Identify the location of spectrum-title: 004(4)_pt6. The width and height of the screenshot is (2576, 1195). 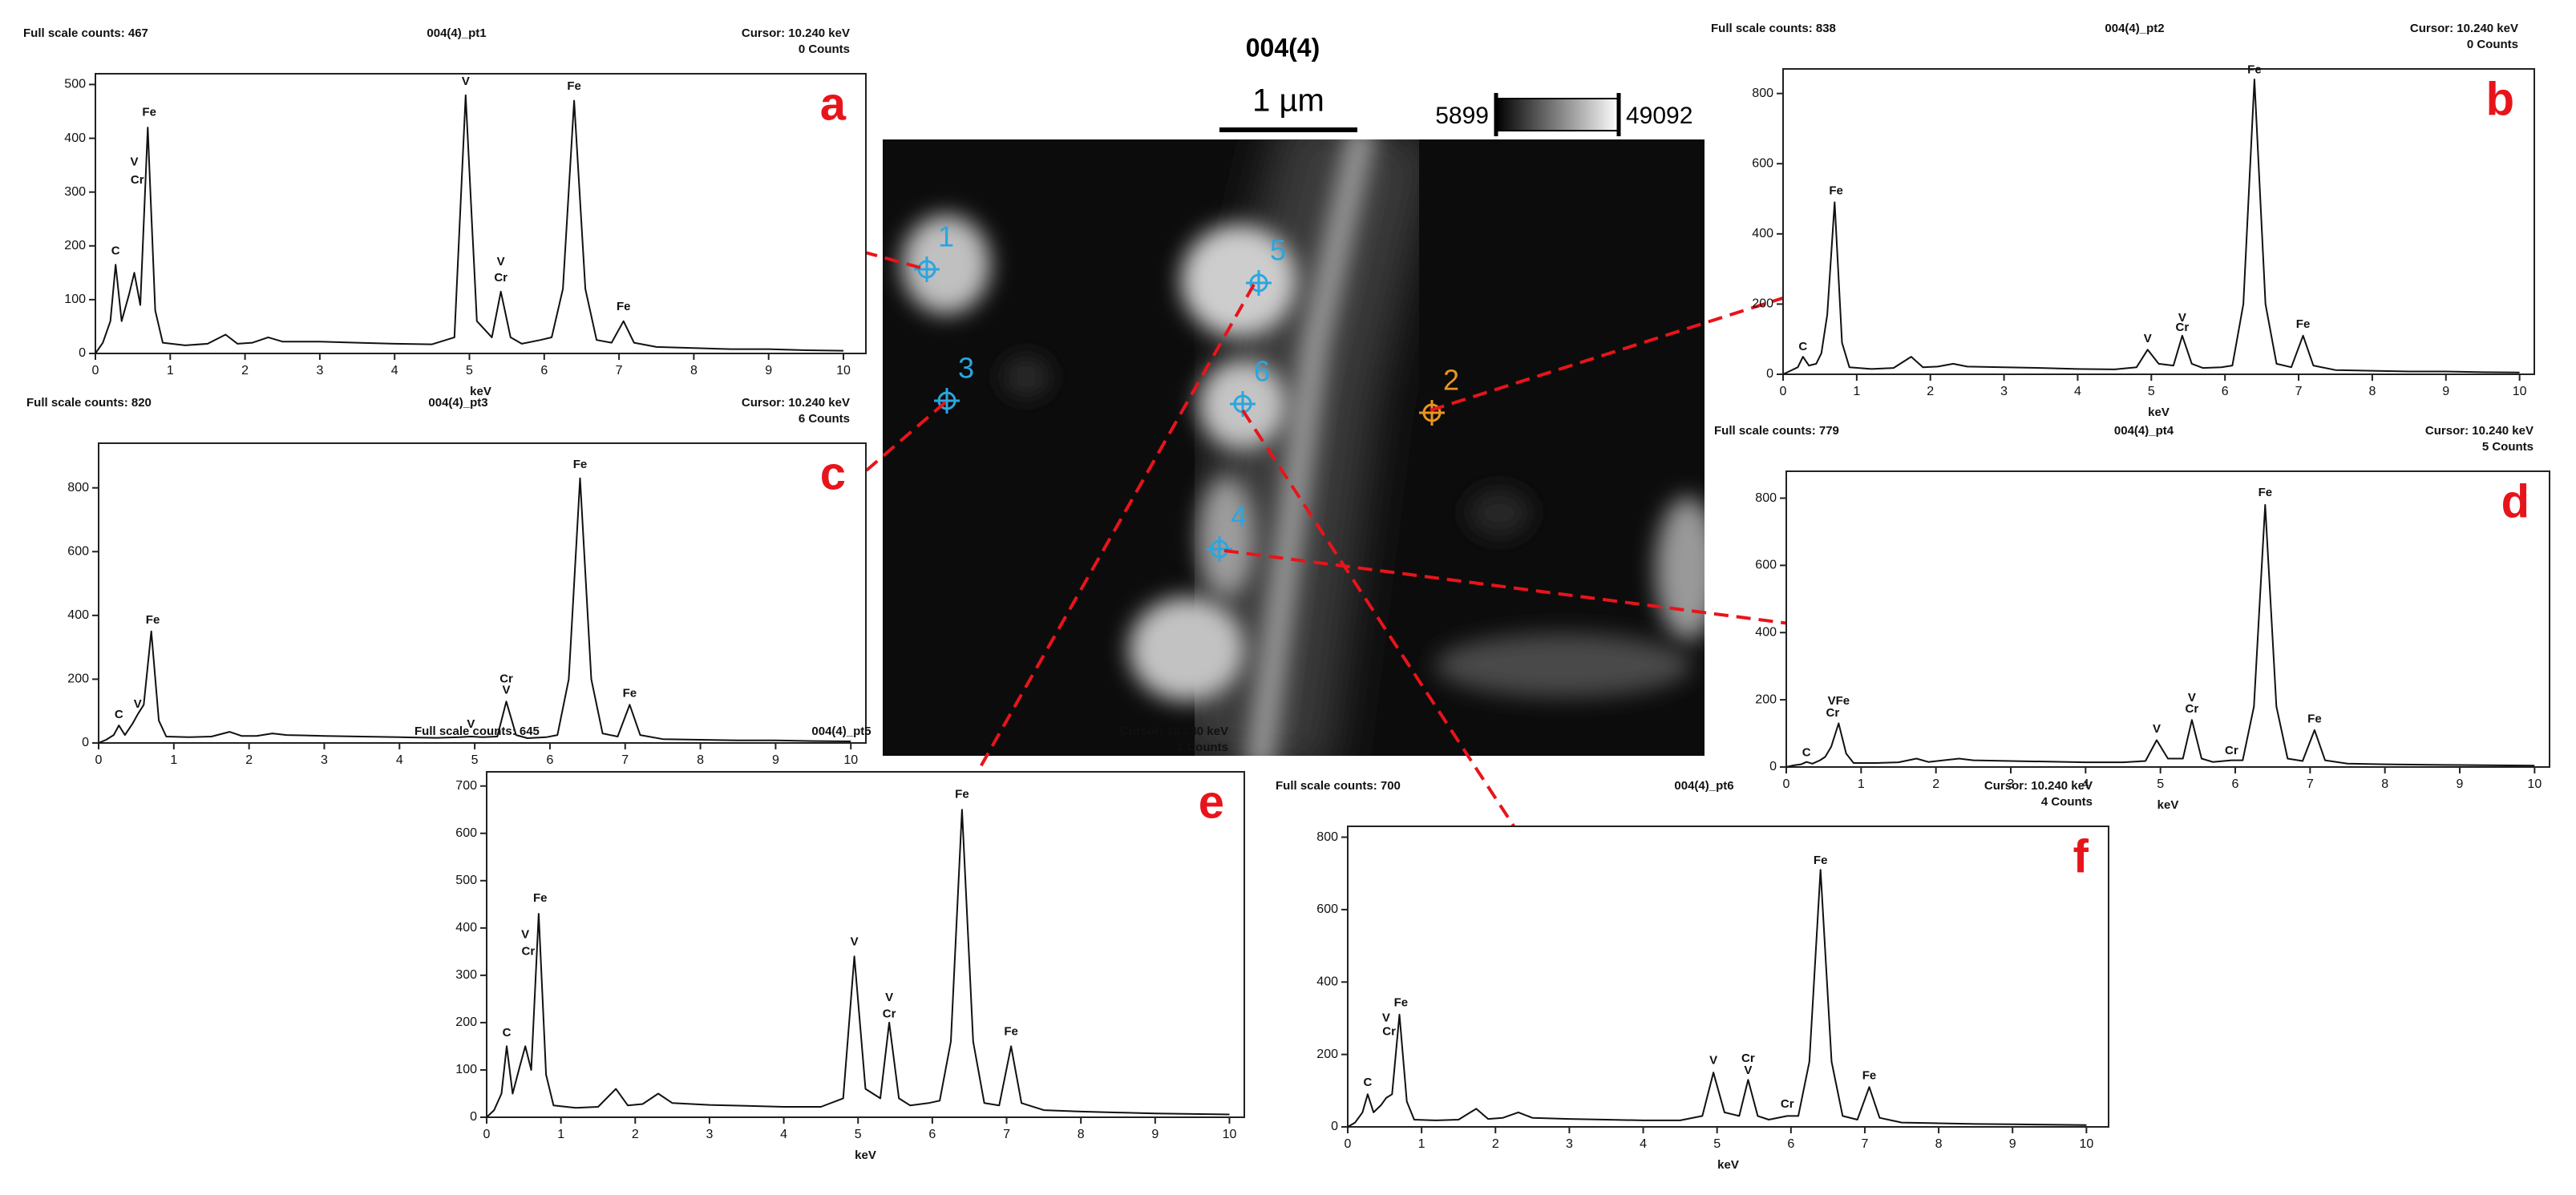
(1703, 786).